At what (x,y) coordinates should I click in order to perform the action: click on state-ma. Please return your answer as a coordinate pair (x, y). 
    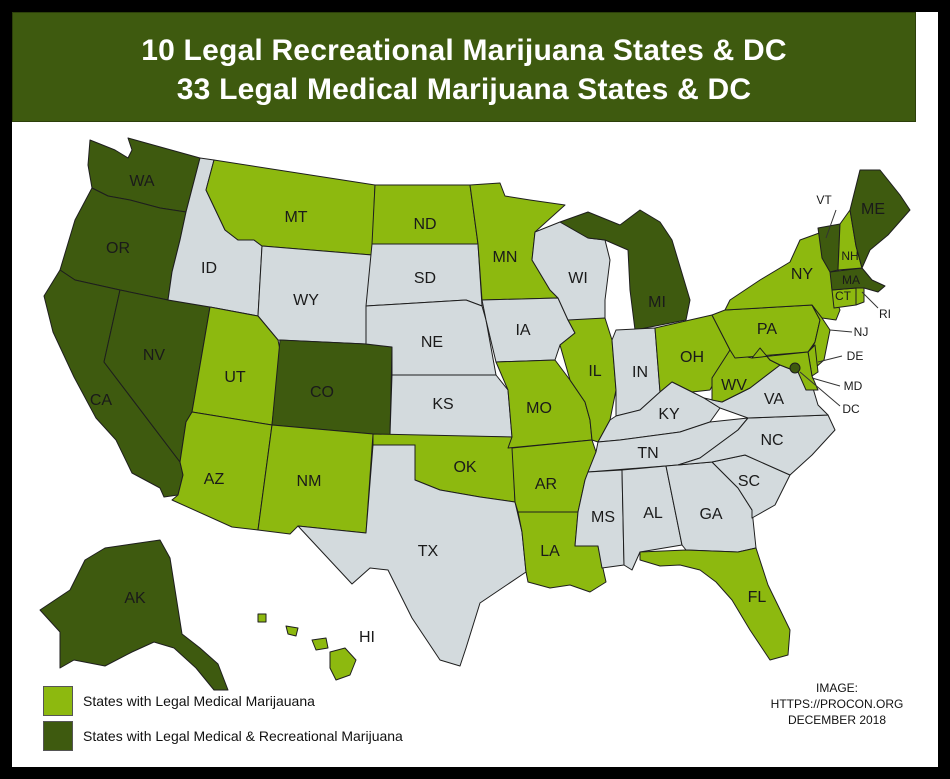
    Looking at the image, I should click on (857, 280).